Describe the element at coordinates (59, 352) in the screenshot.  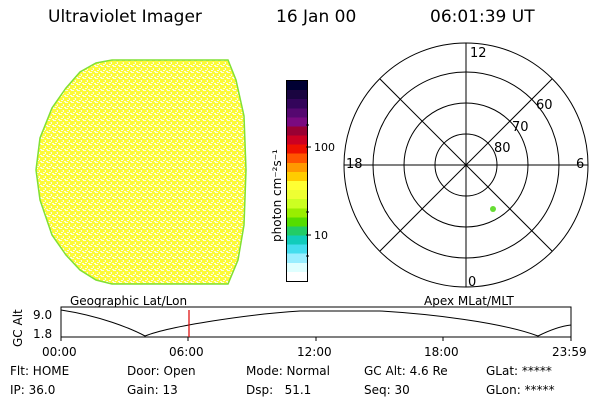
I see `x-tick-0000: 00:00` at that location.